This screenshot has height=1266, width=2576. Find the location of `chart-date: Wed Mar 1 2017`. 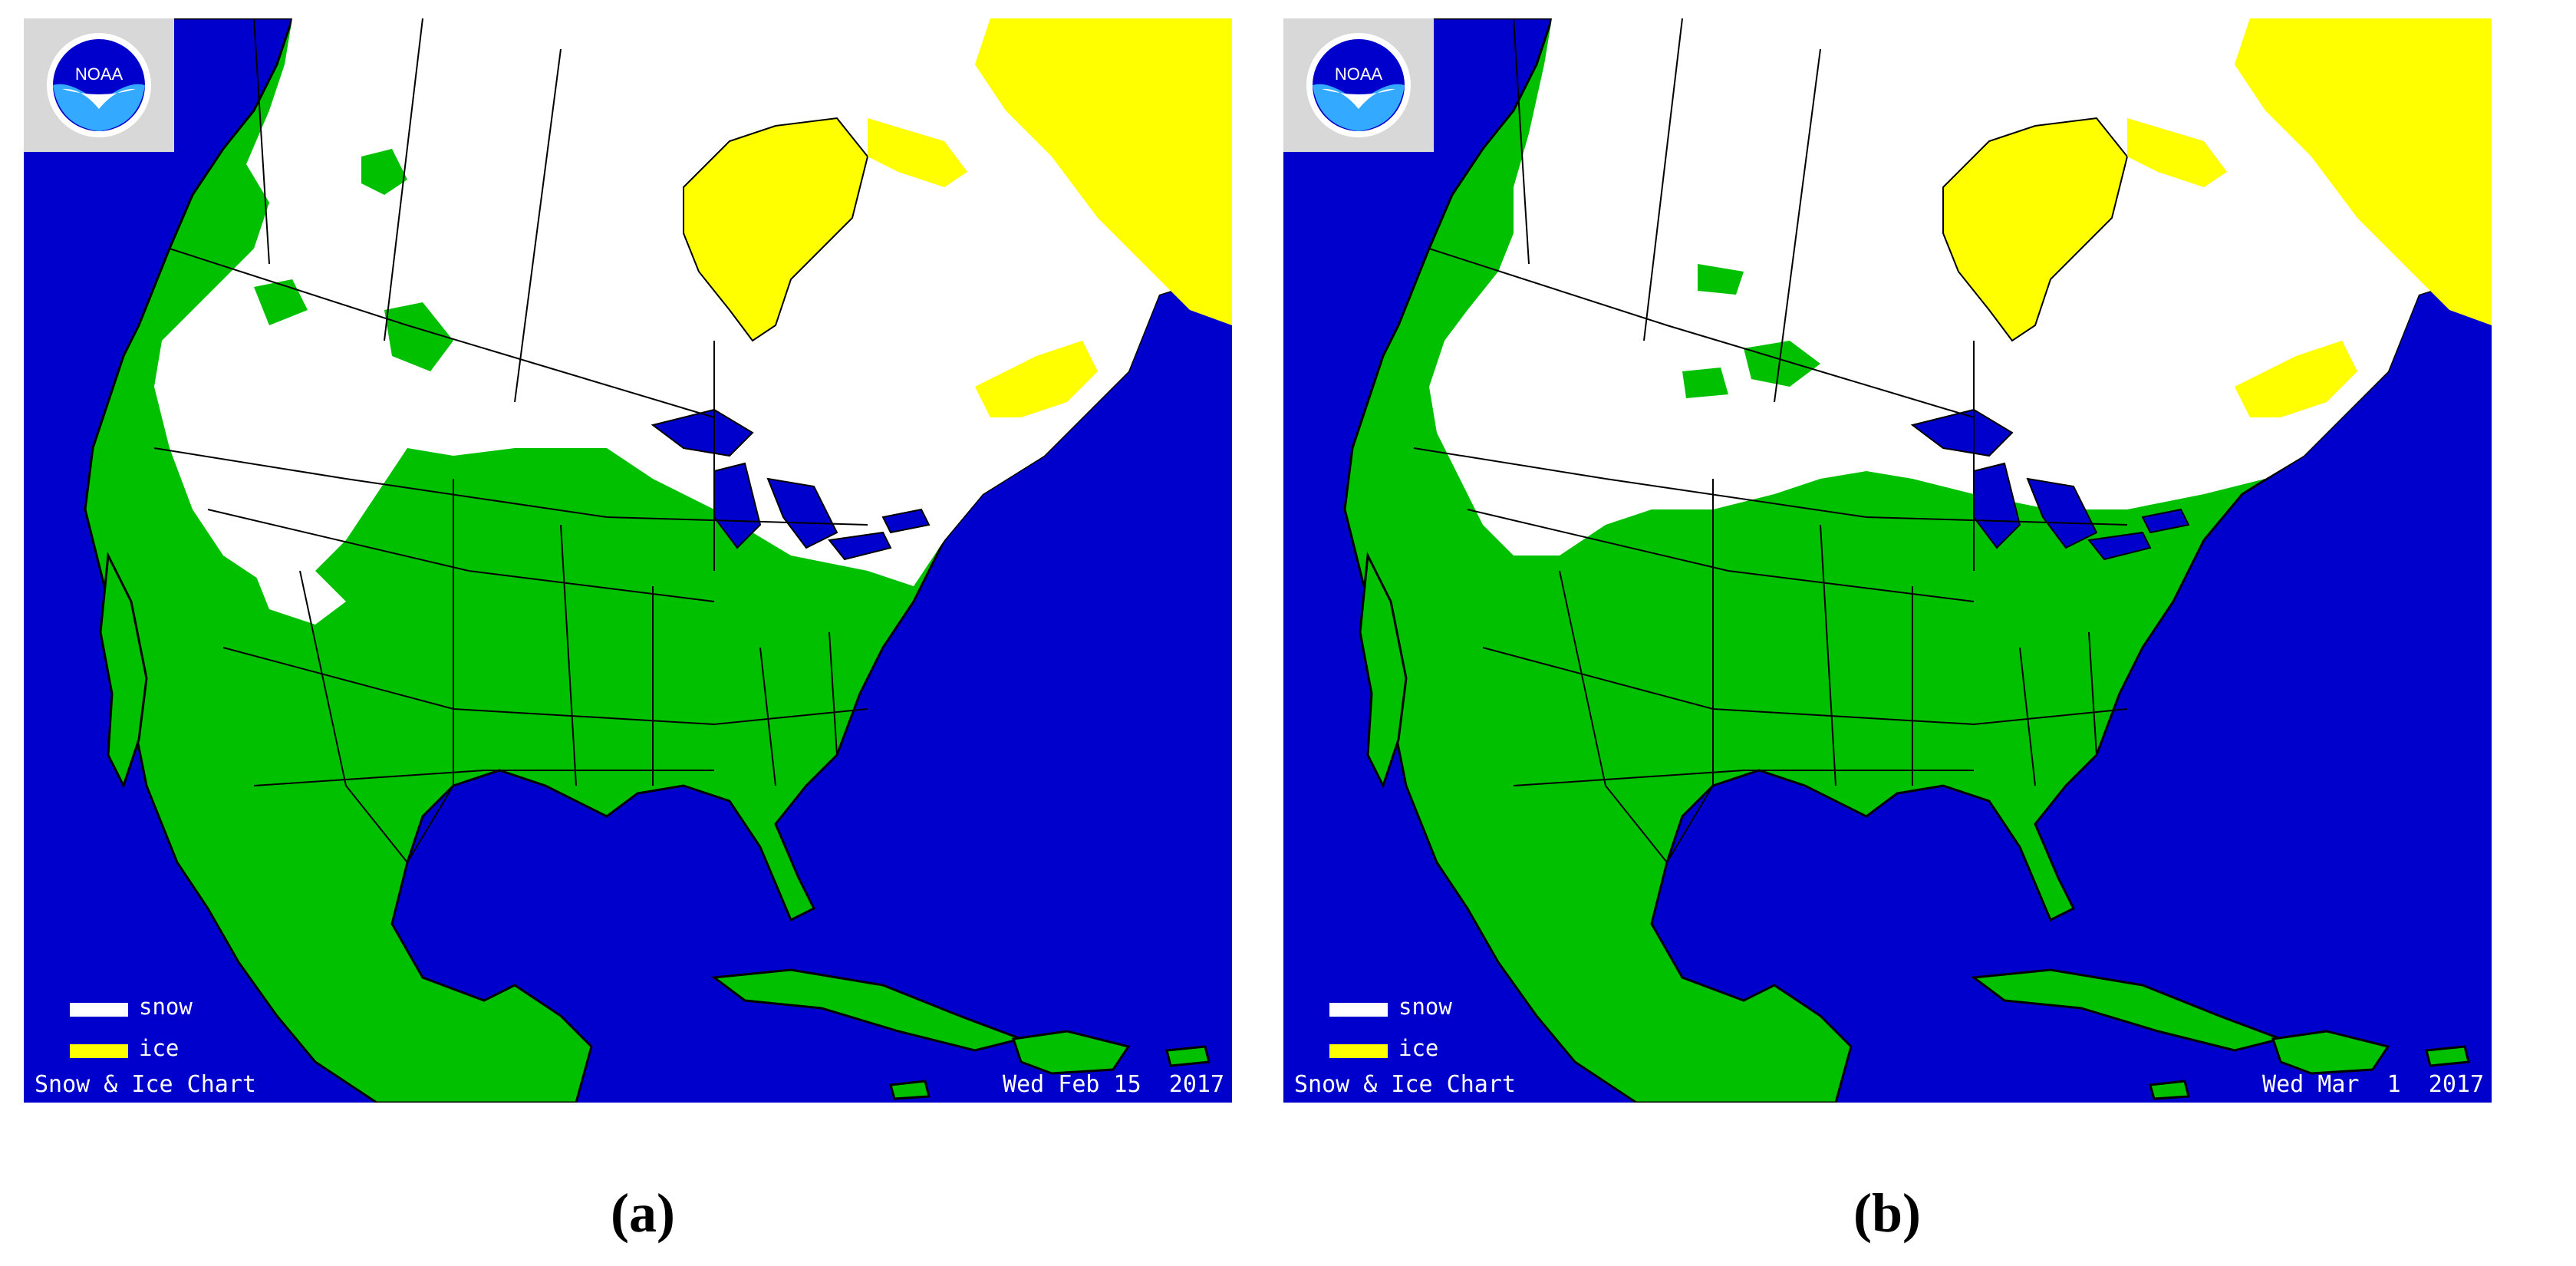

chart-date: Wed Mar 1 2017 is located at coordinates (2373, 1084).